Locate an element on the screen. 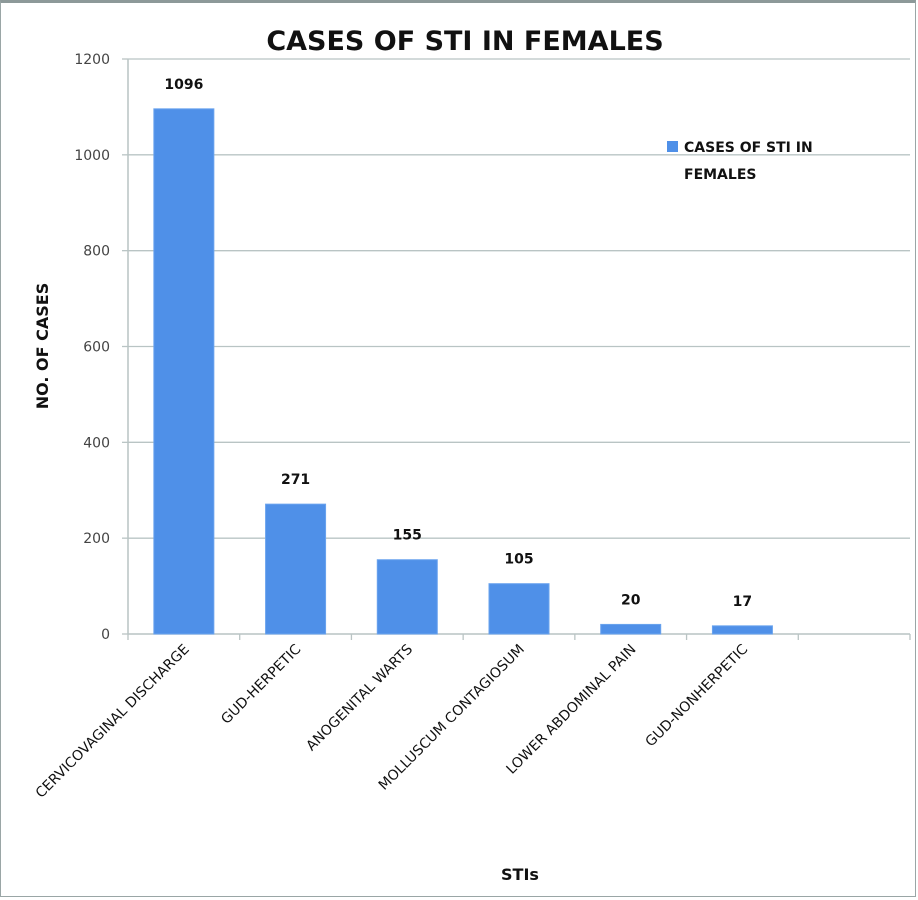  y-tick-label: 1000 is located at coordinates (92, 156).